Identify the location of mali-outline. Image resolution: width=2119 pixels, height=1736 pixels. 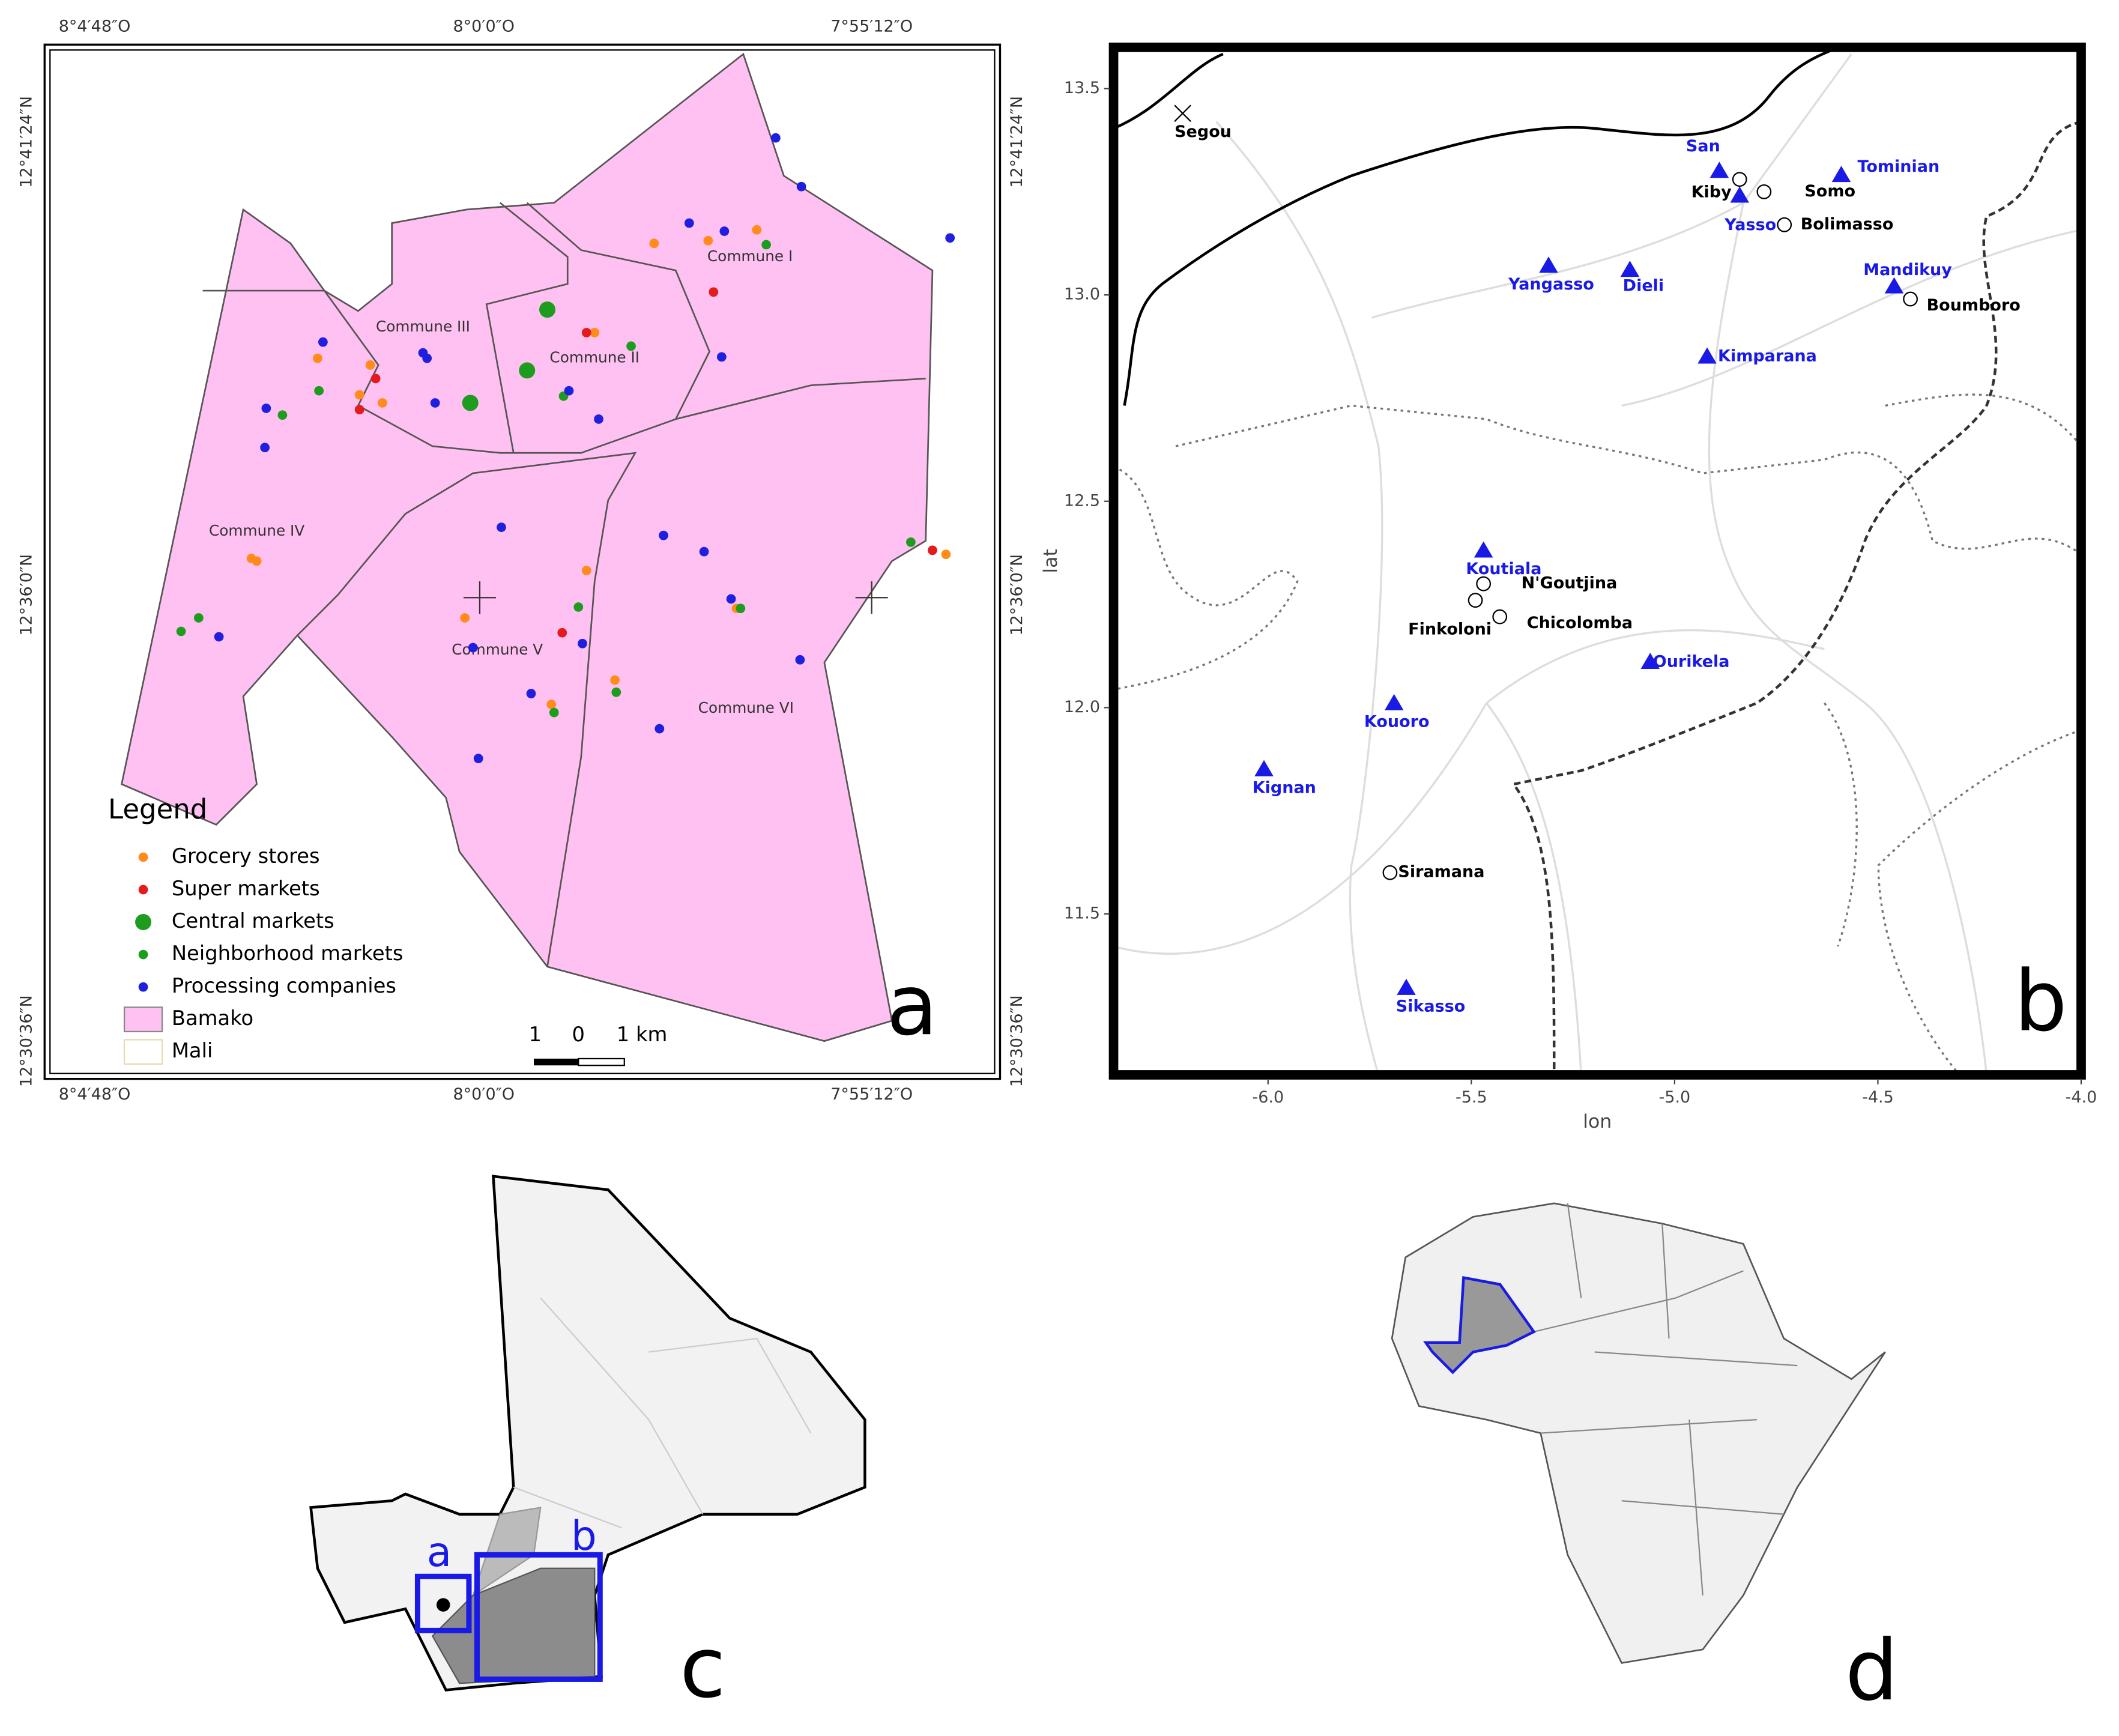
(587, 1433).